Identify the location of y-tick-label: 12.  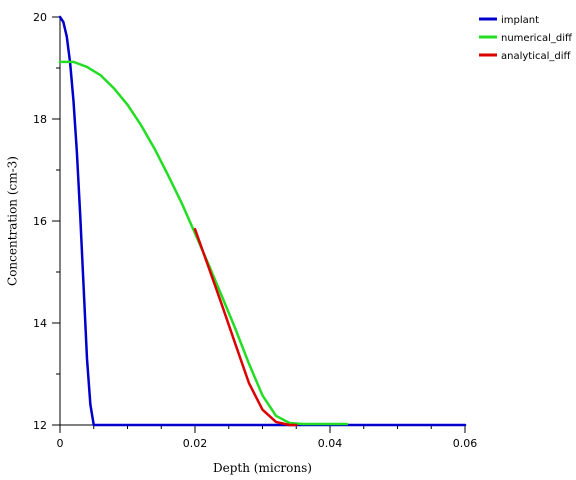
(40, 425).